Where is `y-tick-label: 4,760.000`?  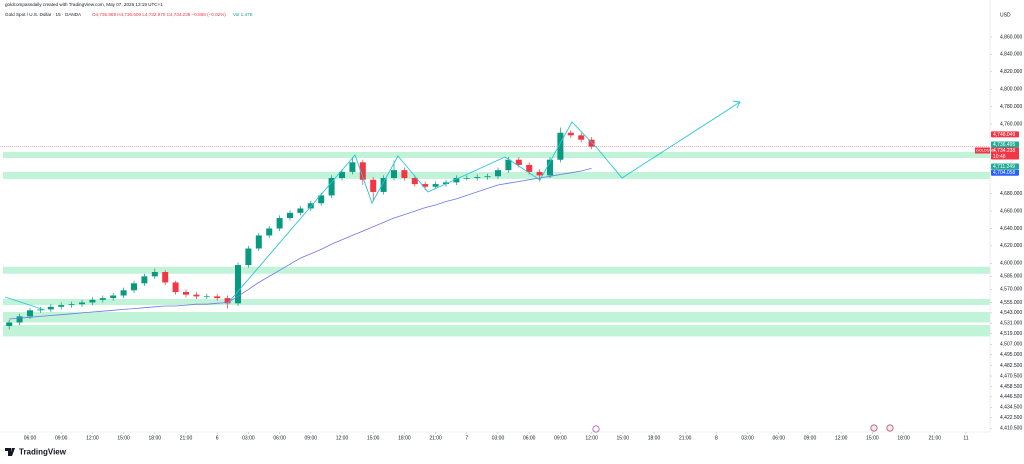 y-tick-label: 4,760.000 is located at coordinates (1011, 124).